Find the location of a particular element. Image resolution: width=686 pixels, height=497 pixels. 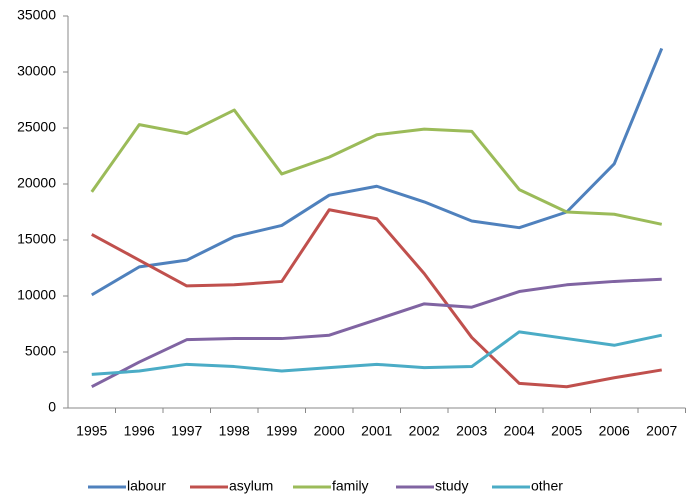

y-tick-label: 15000 is located at coordinates (36, 239).